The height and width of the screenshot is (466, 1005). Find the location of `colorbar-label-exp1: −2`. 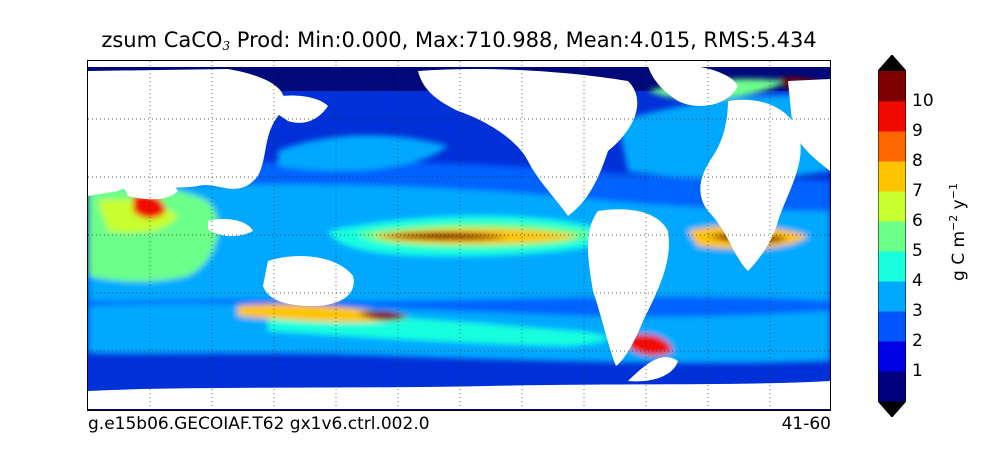

colorbar-label-exp1: −2 is located at coordinates (954, 222).